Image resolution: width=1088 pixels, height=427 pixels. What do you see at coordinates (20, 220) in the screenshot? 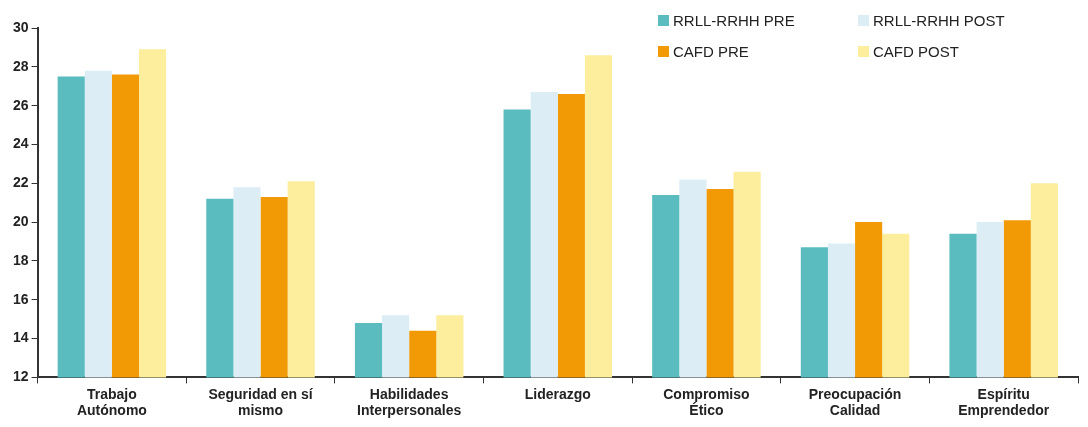
I see `y-tick-label: 20` at bounding box center [20, 220].